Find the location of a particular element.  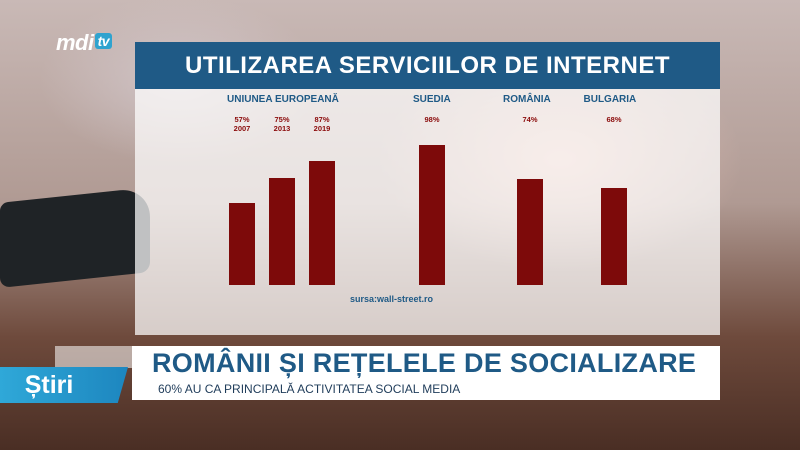

keyboard-photo-detail is located at coordinates (75, 237).